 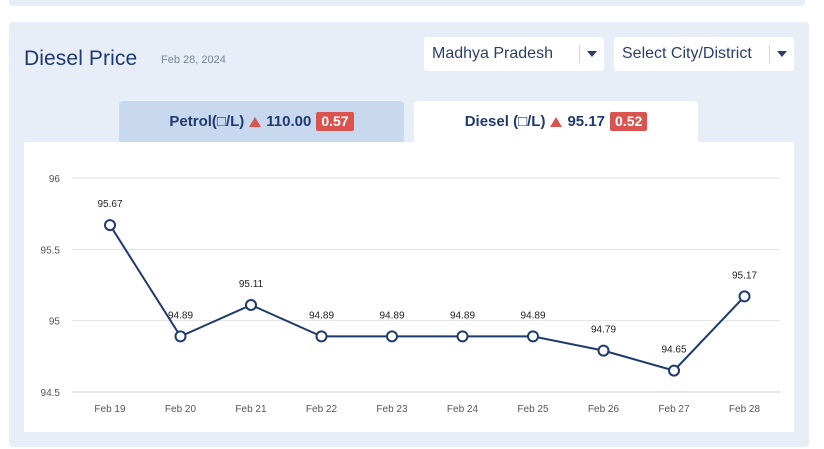 What do you see at coordinates (745, 409) in the screenshot?
I see `x-tick-label: Feb 28` at bounding box center [745, 409].